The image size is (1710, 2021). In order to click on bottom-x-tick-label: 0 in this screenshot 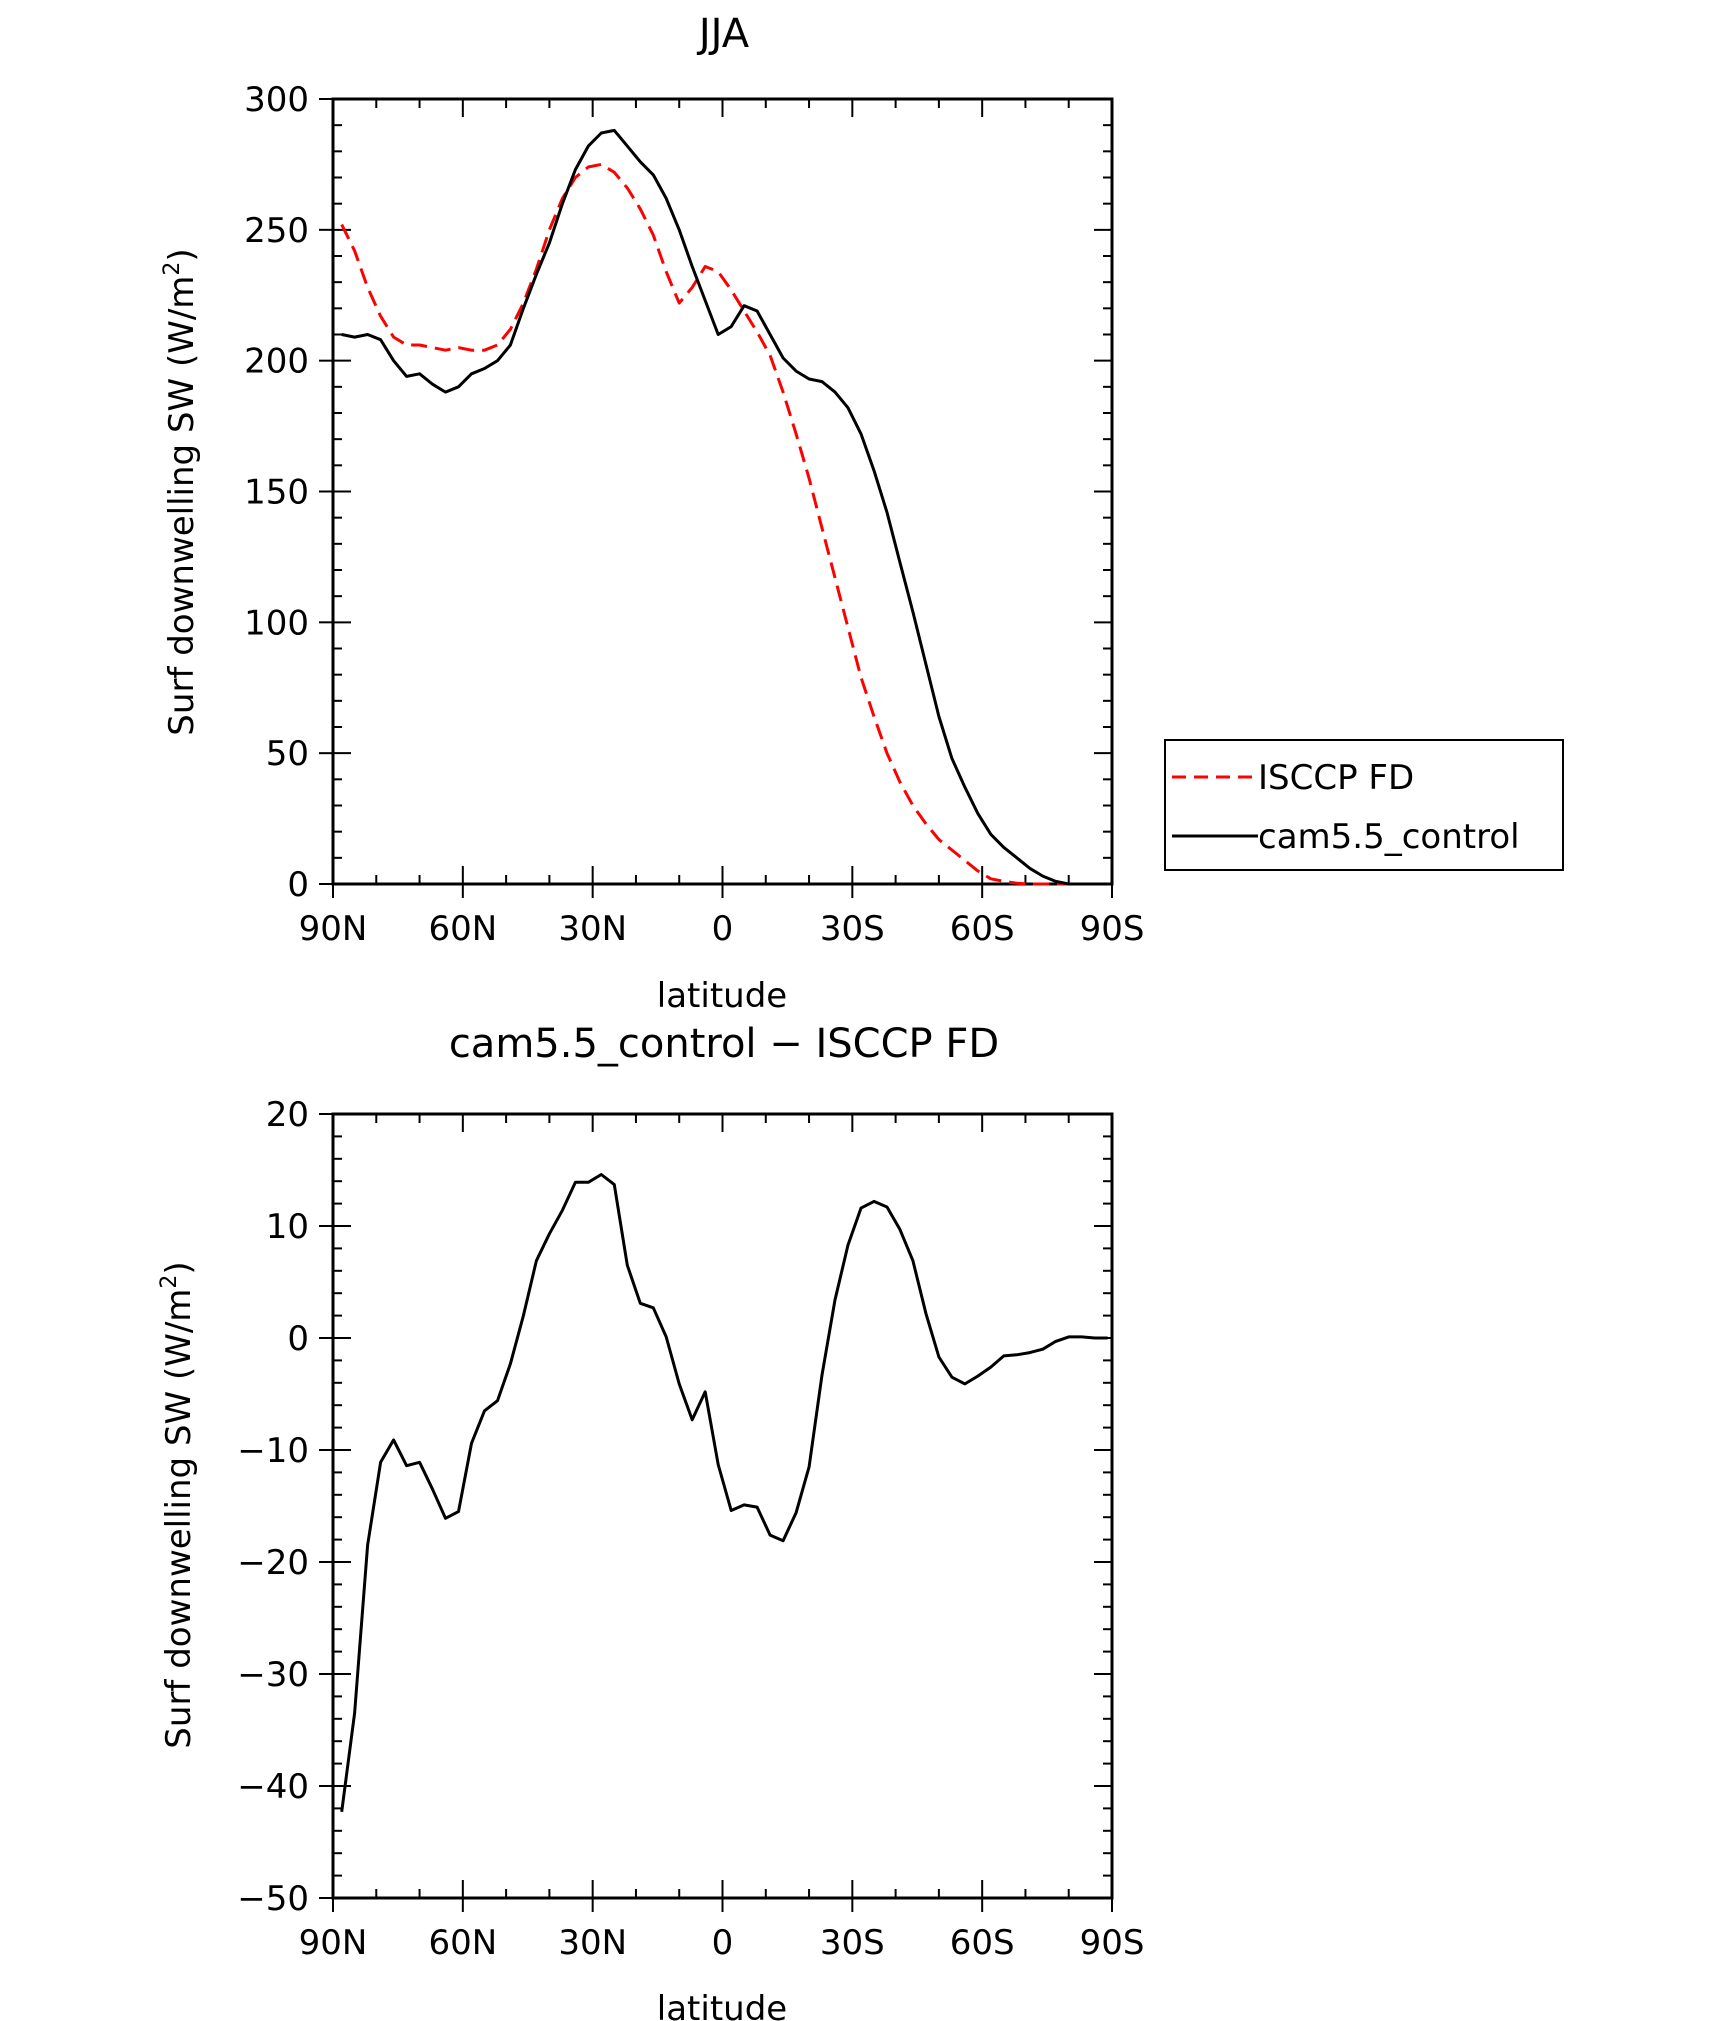, I will do `click(723, 1943)`.